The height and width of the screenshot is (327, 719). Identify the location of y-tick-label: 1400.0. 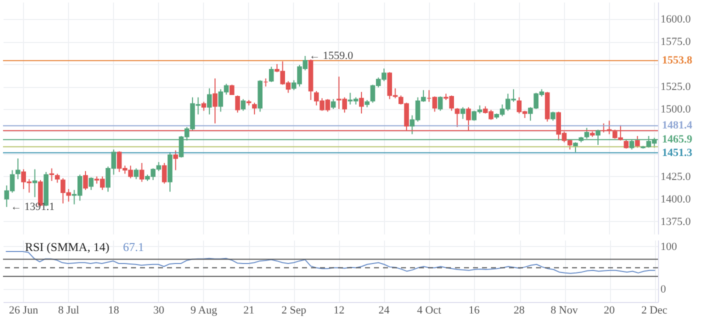
(676, 199).